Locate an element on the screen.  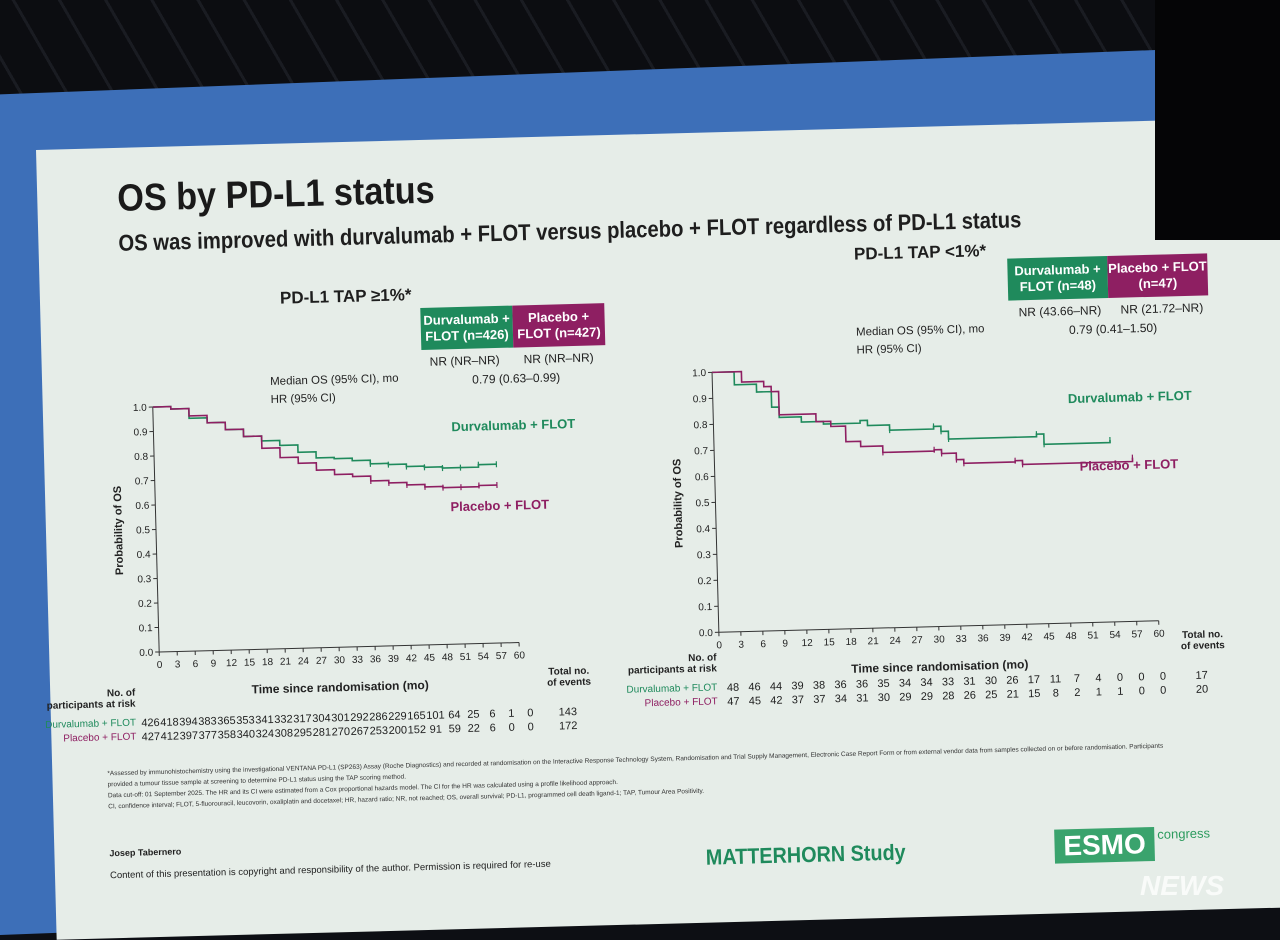
x-tick-label: 18 is located at coordinates (851, 642).